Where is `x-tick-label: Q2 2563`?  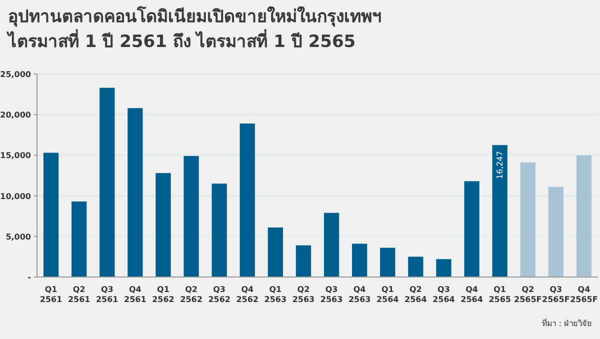 x-tick-label: Q2 2563 is located at coordinates (303, 294).